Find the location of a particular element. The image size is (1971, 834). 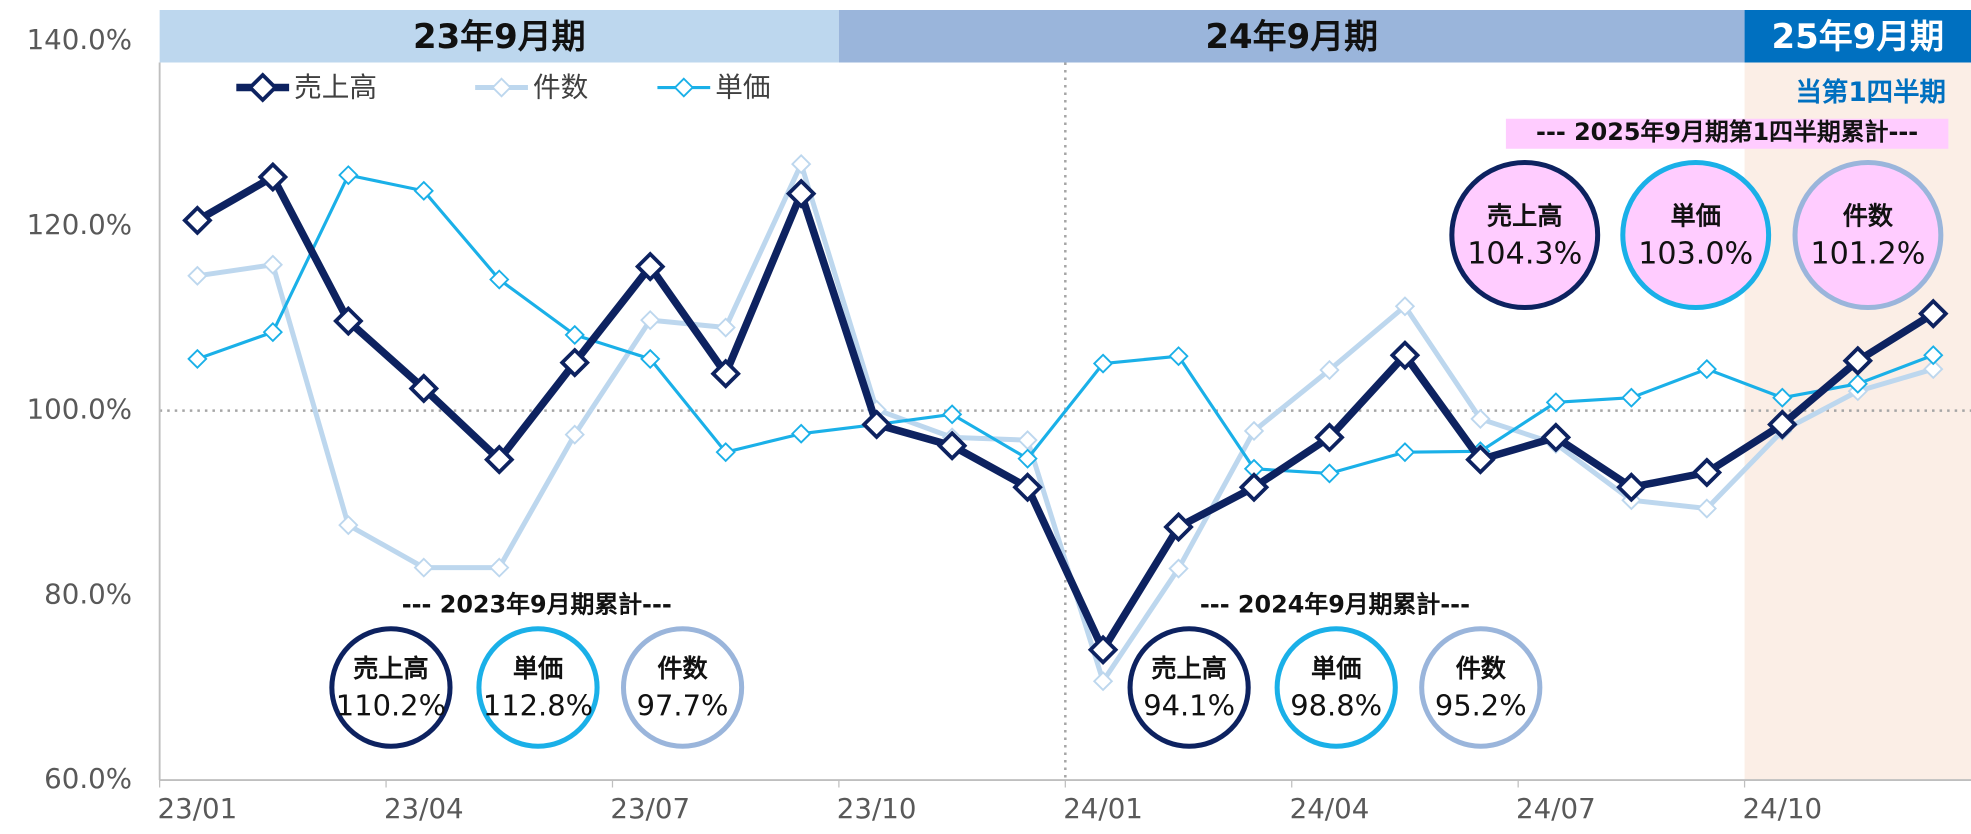

summary-value: 104.3% is located at coordinates (1524, 254).